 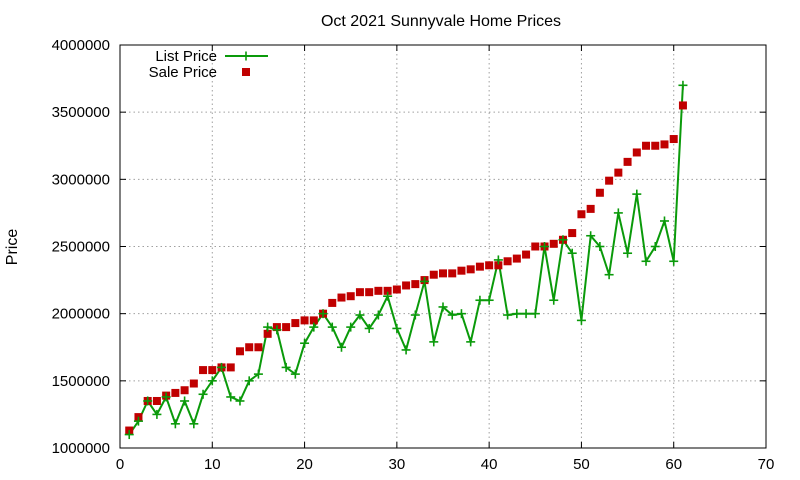 I want to click on y-tick-label: 3000000, so click(x=81, y=179).